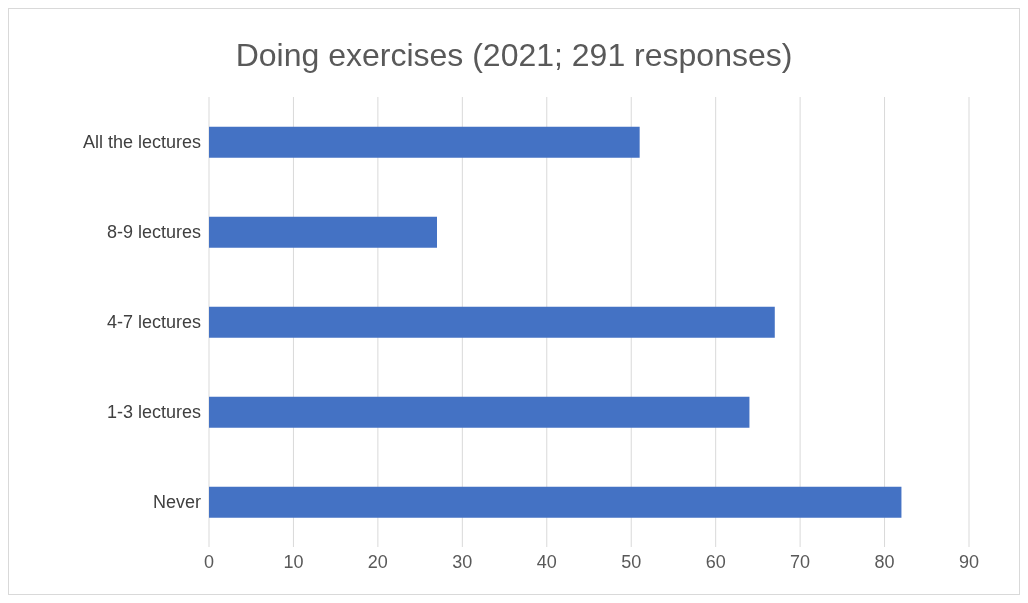 This screenshot has height=603, width=1028. What do you see at coordinates (800, 561) in the screenshot?
I see `x-tick-label: 70` at bounding box center [800, 561].